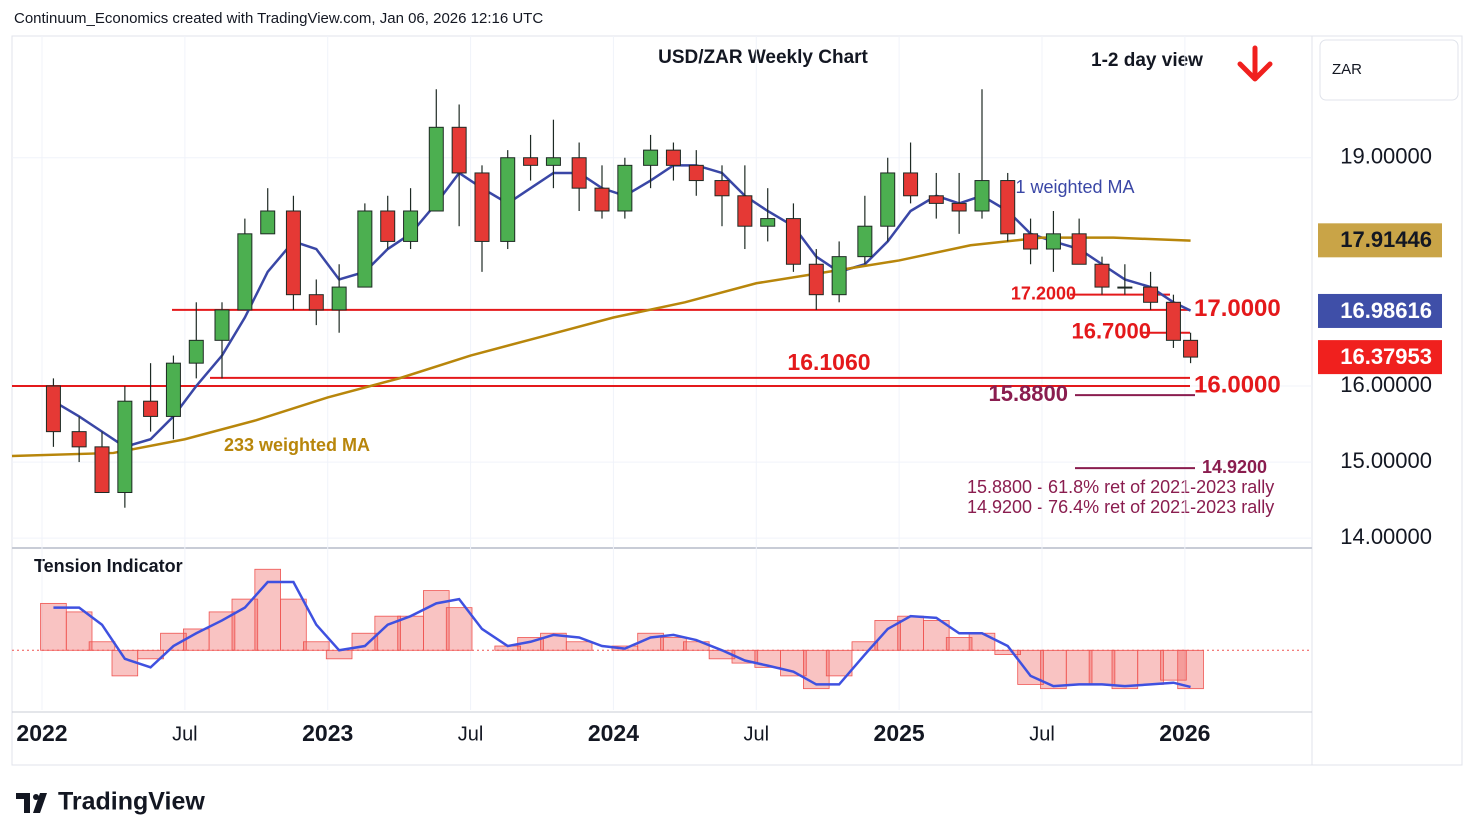 The image size is (1474, 840). I want to click on indicator-title: Tension Indicator, so click(108, 566).